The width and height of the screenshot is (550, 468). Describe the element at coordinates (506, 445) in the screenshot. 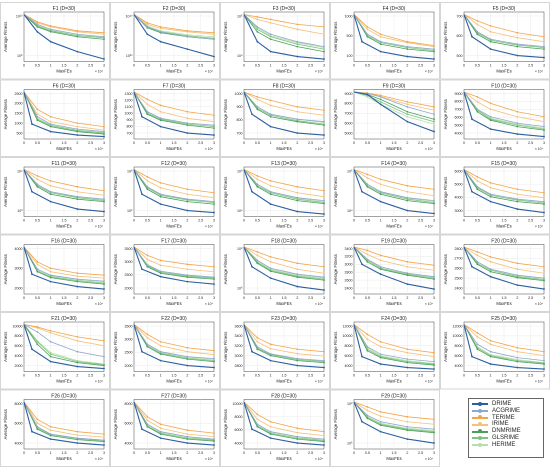

I see `legend-item: HERIME` at that location.